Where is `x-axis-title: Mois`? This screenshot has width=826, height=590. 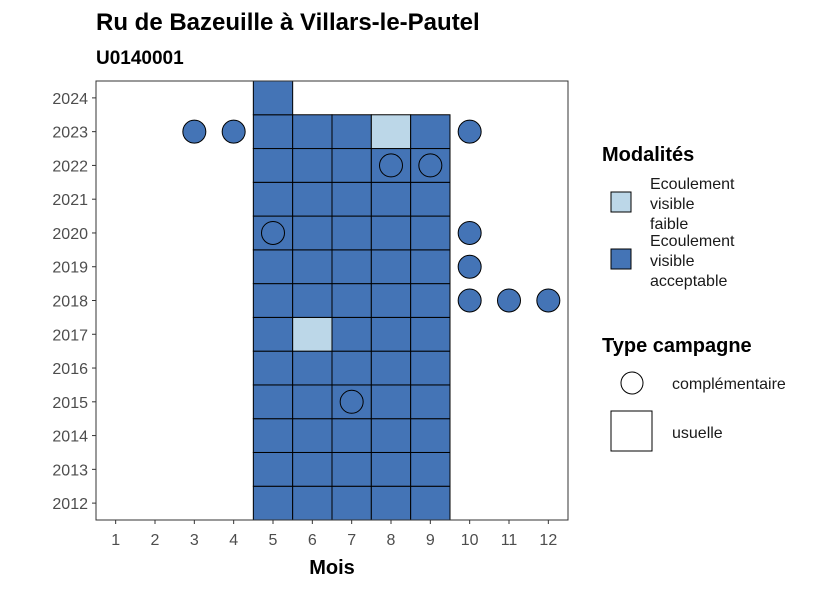
x-axis-title: Mois is located at coordinates (332, 568).